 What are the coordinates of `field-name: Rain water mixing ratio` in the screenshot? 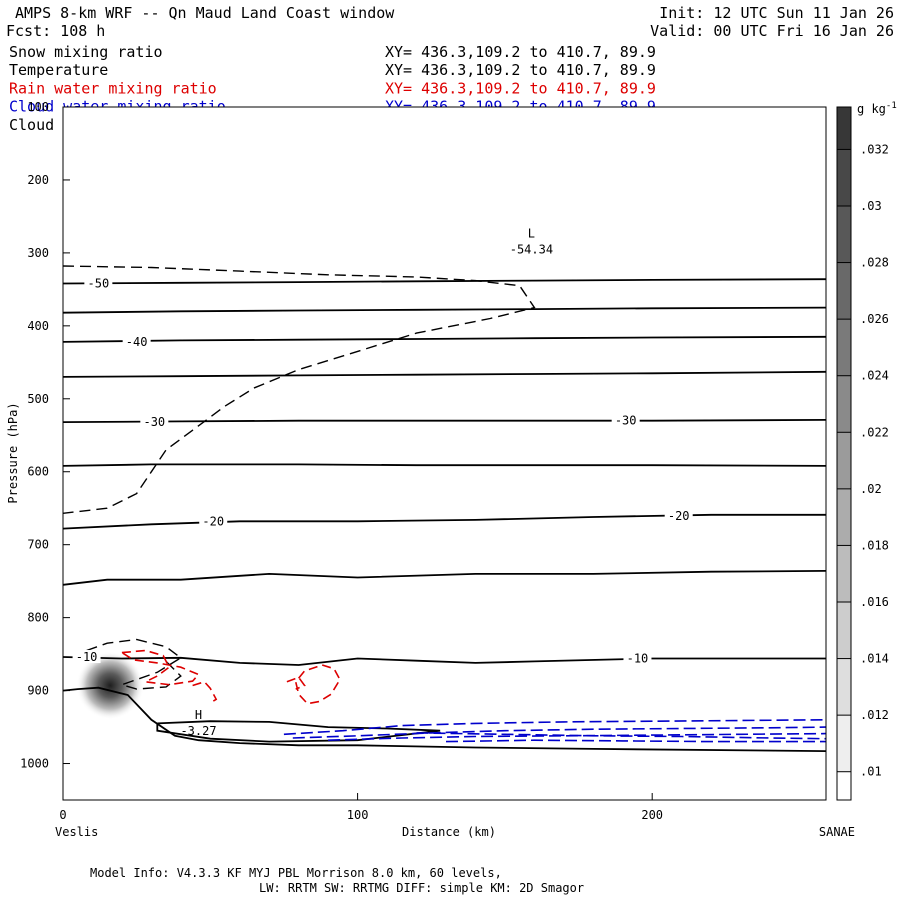 It's located at (113, 88).